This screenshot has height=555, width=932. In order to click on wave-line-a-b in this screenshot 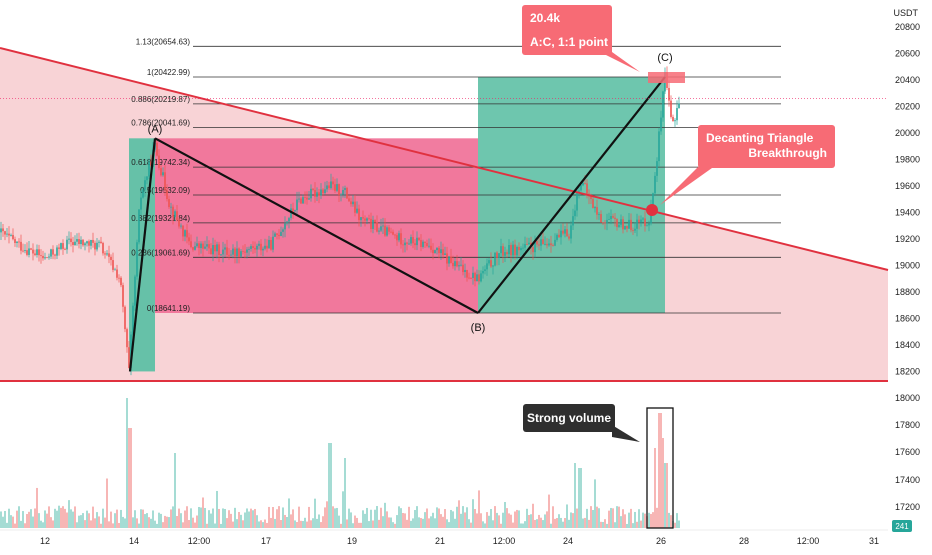, I will do `click(316, 225)`.